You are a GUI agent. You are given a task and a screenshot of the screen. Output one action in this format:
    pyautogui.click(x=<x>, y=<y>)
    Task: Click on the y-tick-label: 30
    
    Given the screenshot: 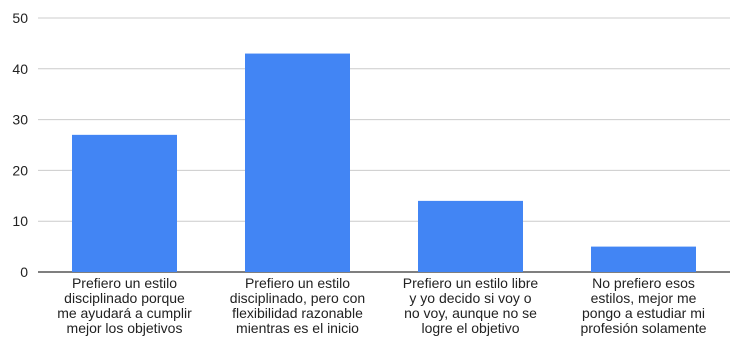 What is the action you would take?
    pyautogui.click(x=20, y=120)
    